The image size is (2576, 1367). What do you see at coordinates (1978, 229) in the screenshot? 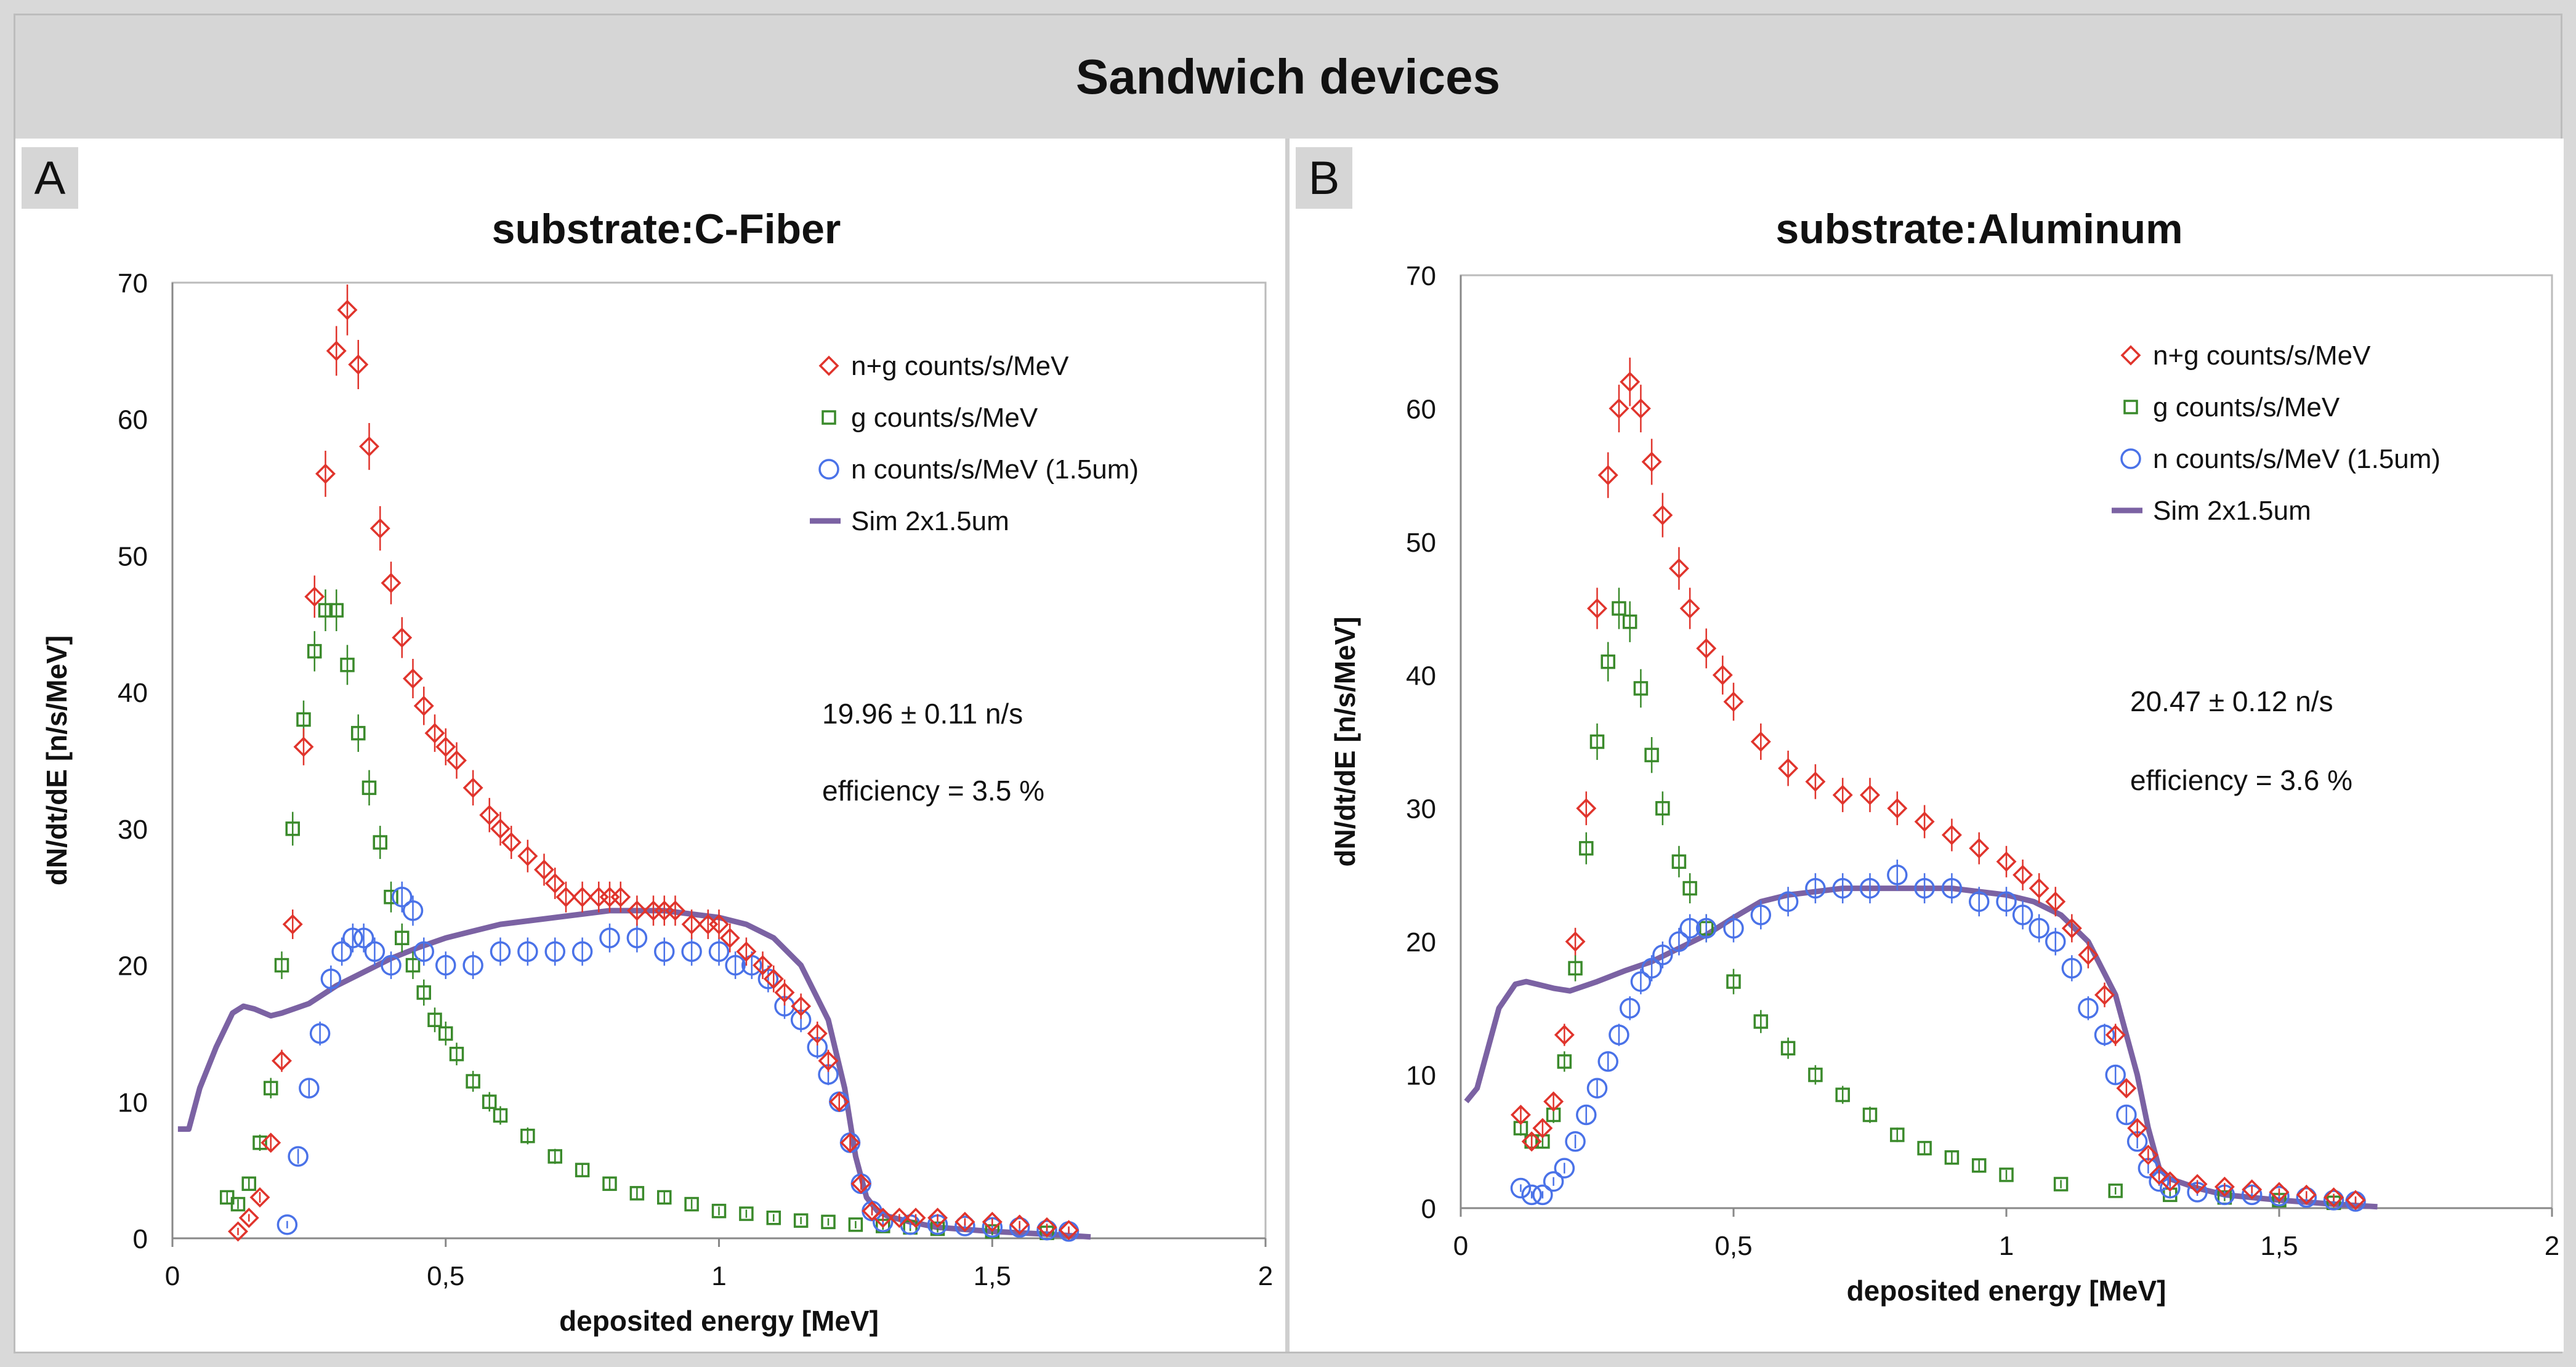
I see `chart-title: substrate:Aluminum` at bounding box center [1978, 229].